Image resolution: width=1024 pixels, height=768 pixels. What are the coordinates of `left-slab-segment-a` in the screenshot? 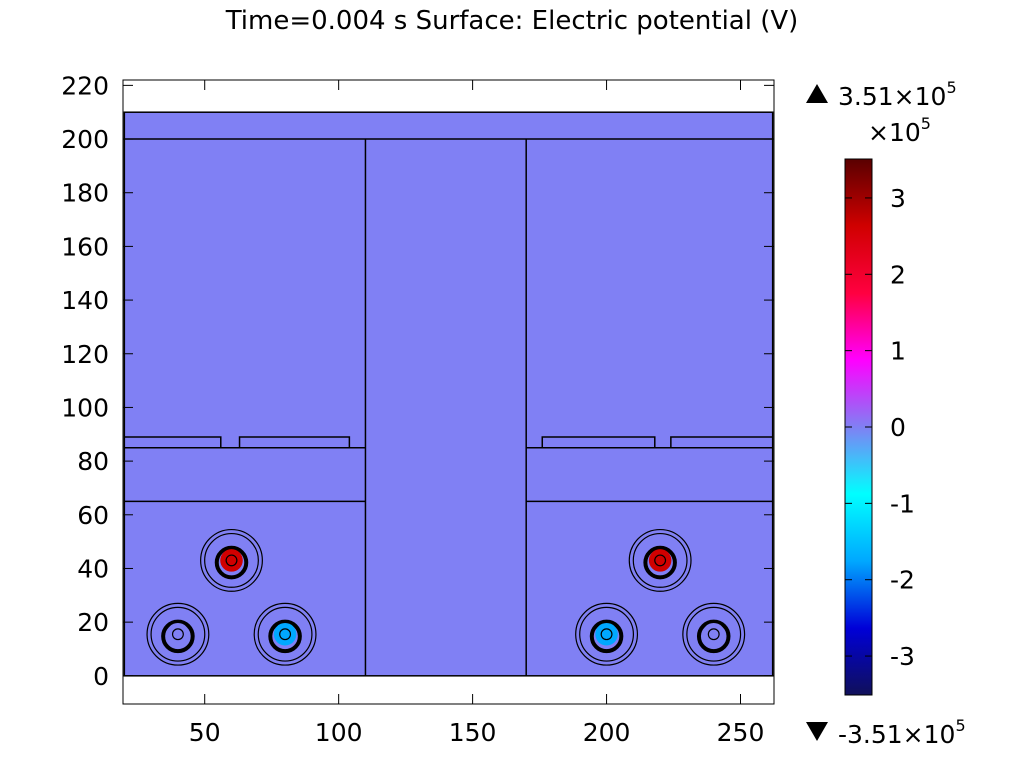 It's located at (173, 442).